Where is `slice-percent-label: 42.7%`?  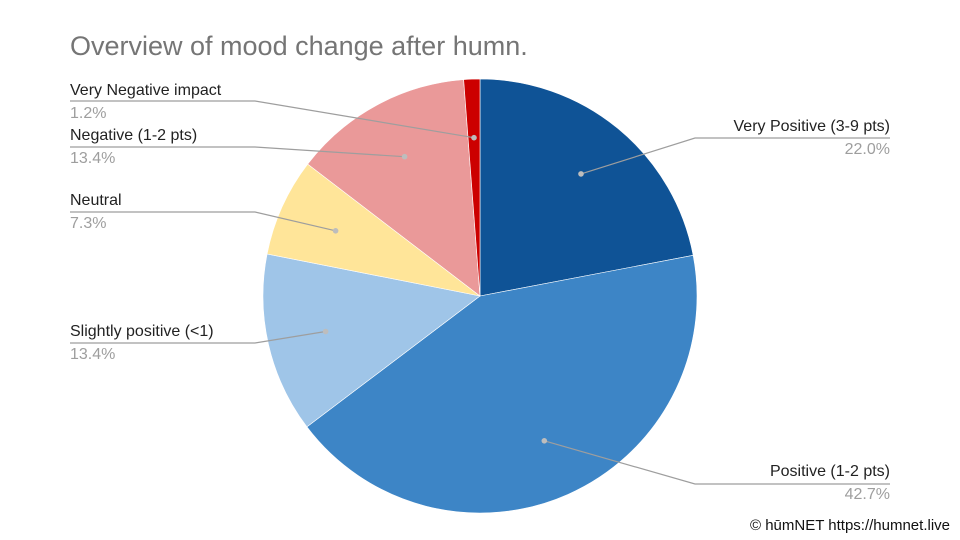
slice-percent-label: 42.7% is located at coordinates (867, 494).